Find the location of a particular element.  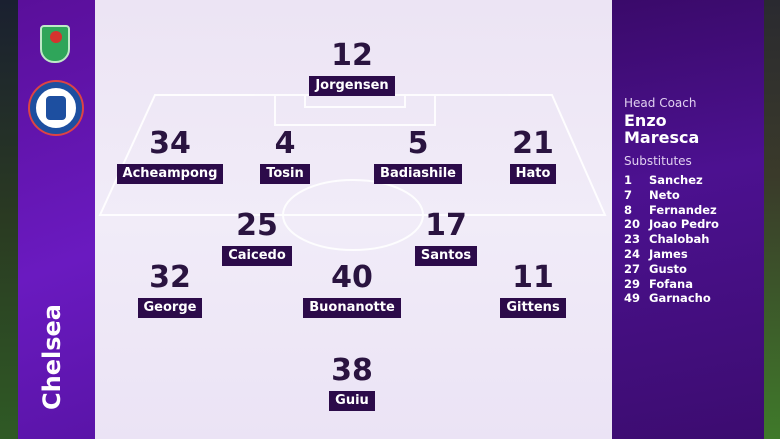

substitute-number: 7 is located at coordinates (628, 194).